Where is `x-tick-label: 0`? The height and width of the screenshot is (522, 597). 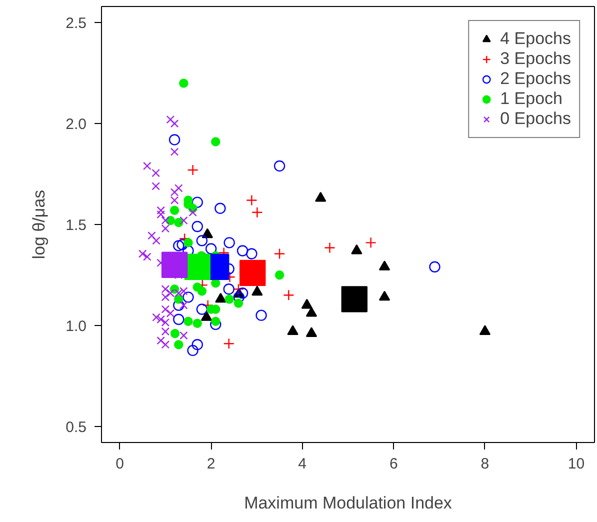
x-tick-label: 0 is located at coordinates (120, 464).